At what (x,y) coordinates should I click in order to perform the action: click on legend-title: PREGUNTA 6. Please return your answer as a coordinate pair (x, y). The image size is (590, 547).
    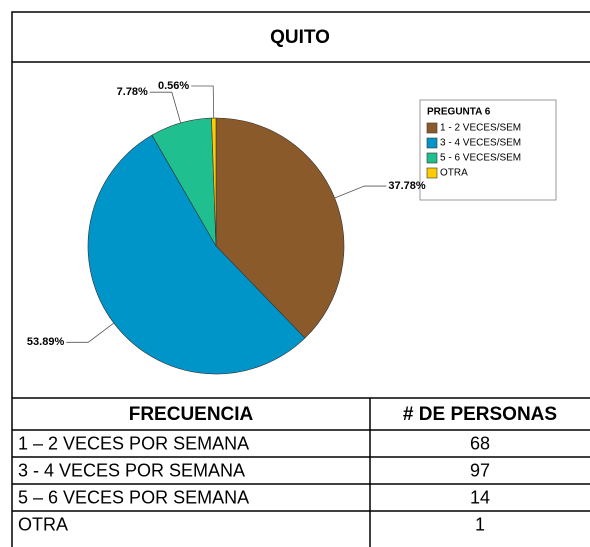
    Looking at the image, I should click on (459, 112).